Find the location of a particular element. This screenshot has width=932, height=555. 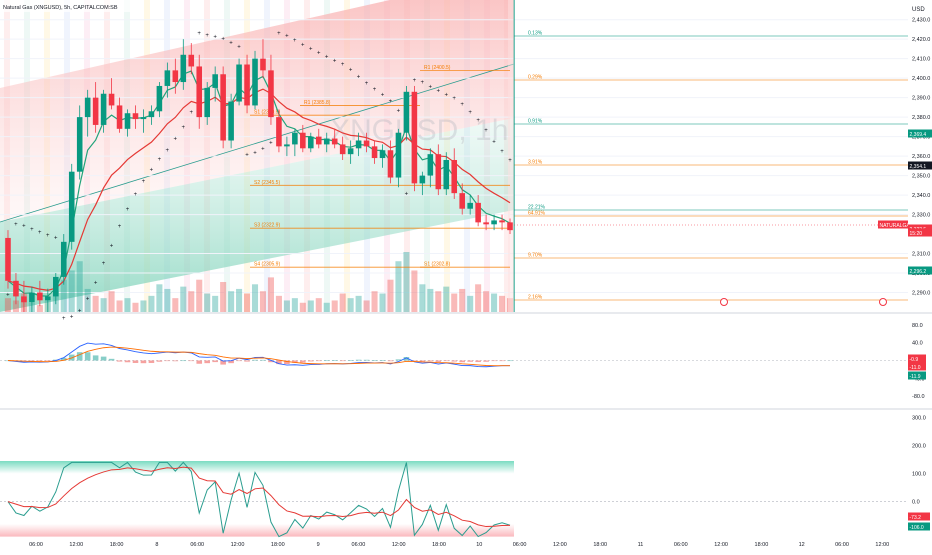

pivot-label: R1 (2385.8) is located at coordinates (317, 103).